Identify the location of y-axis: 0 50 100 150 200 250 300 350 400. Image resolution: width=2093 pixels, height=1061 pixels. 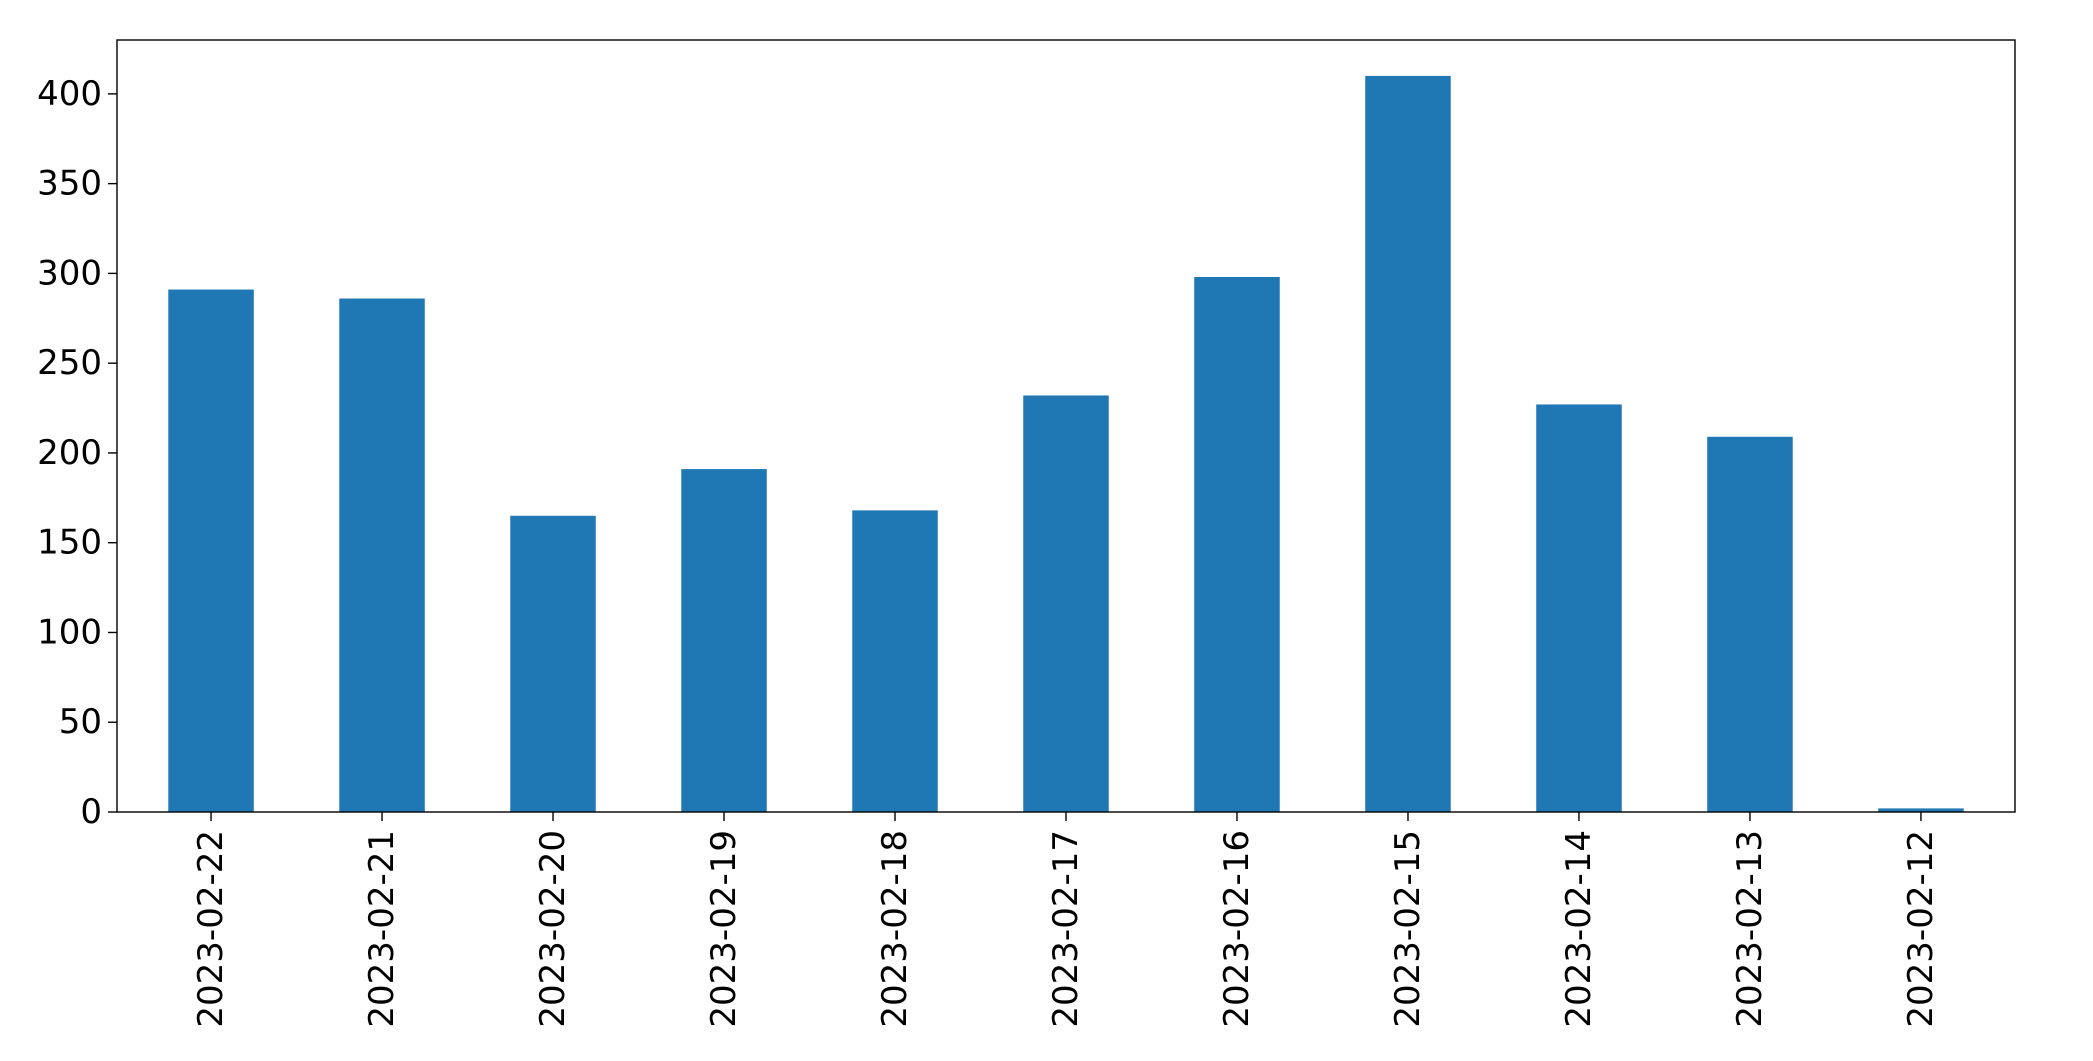
(77, 453).